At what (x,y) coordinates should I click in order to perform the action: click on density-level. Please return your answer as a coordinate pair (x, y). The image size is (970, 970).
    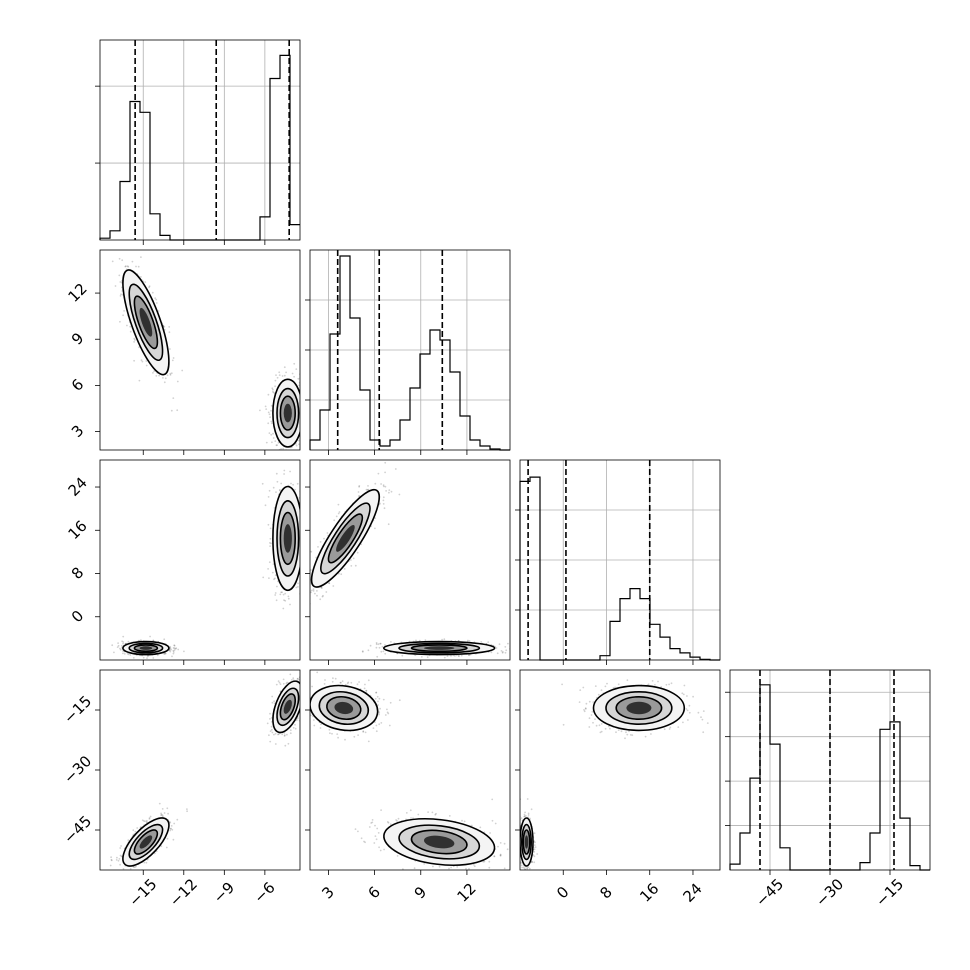
    Looking at the image, I should click on (146, 322).